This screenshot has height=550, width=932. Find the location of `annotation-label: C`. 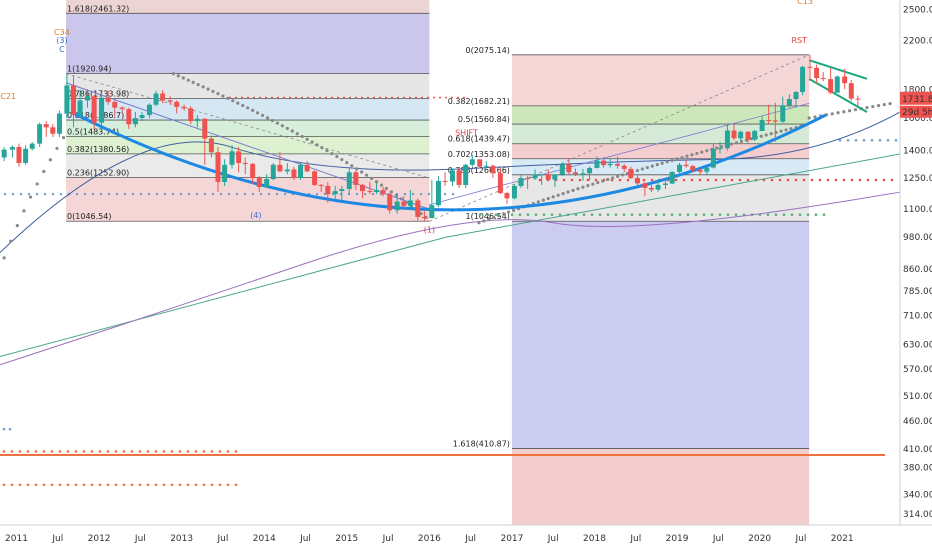

annotation-label: C is located at coordinates (62, 49).